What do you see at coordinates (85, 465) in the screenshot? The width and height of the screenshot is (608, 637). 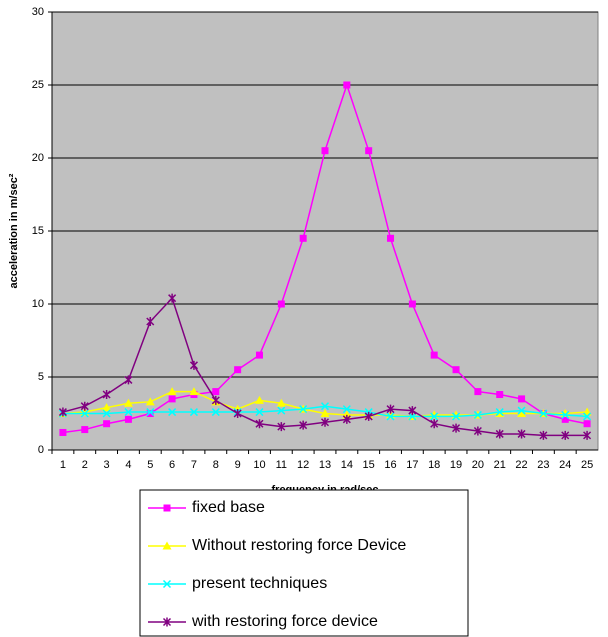 I see `x-tick-label: 2` at bounding box center [85, 465].